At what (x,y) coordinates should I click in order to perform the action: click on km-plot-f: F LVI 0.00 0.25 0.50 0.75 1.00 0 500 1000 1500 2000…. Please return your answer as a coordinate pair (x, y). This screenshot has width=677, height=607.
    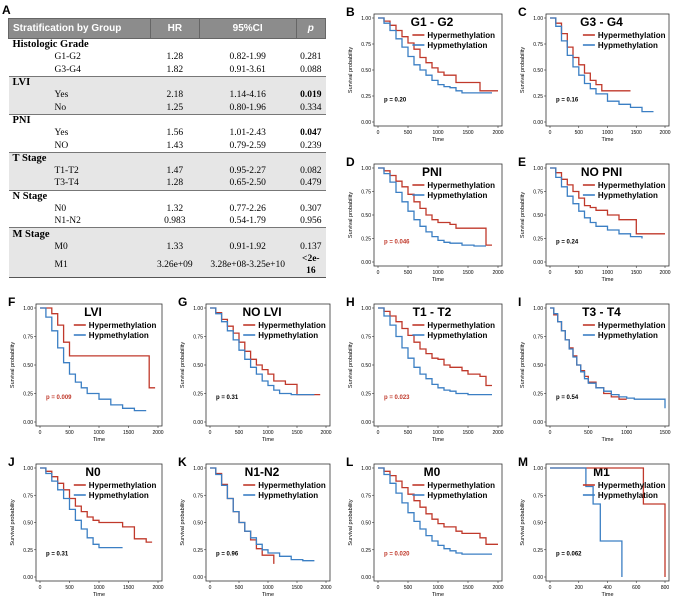
    Looking at the image, I should click on (86, 369).